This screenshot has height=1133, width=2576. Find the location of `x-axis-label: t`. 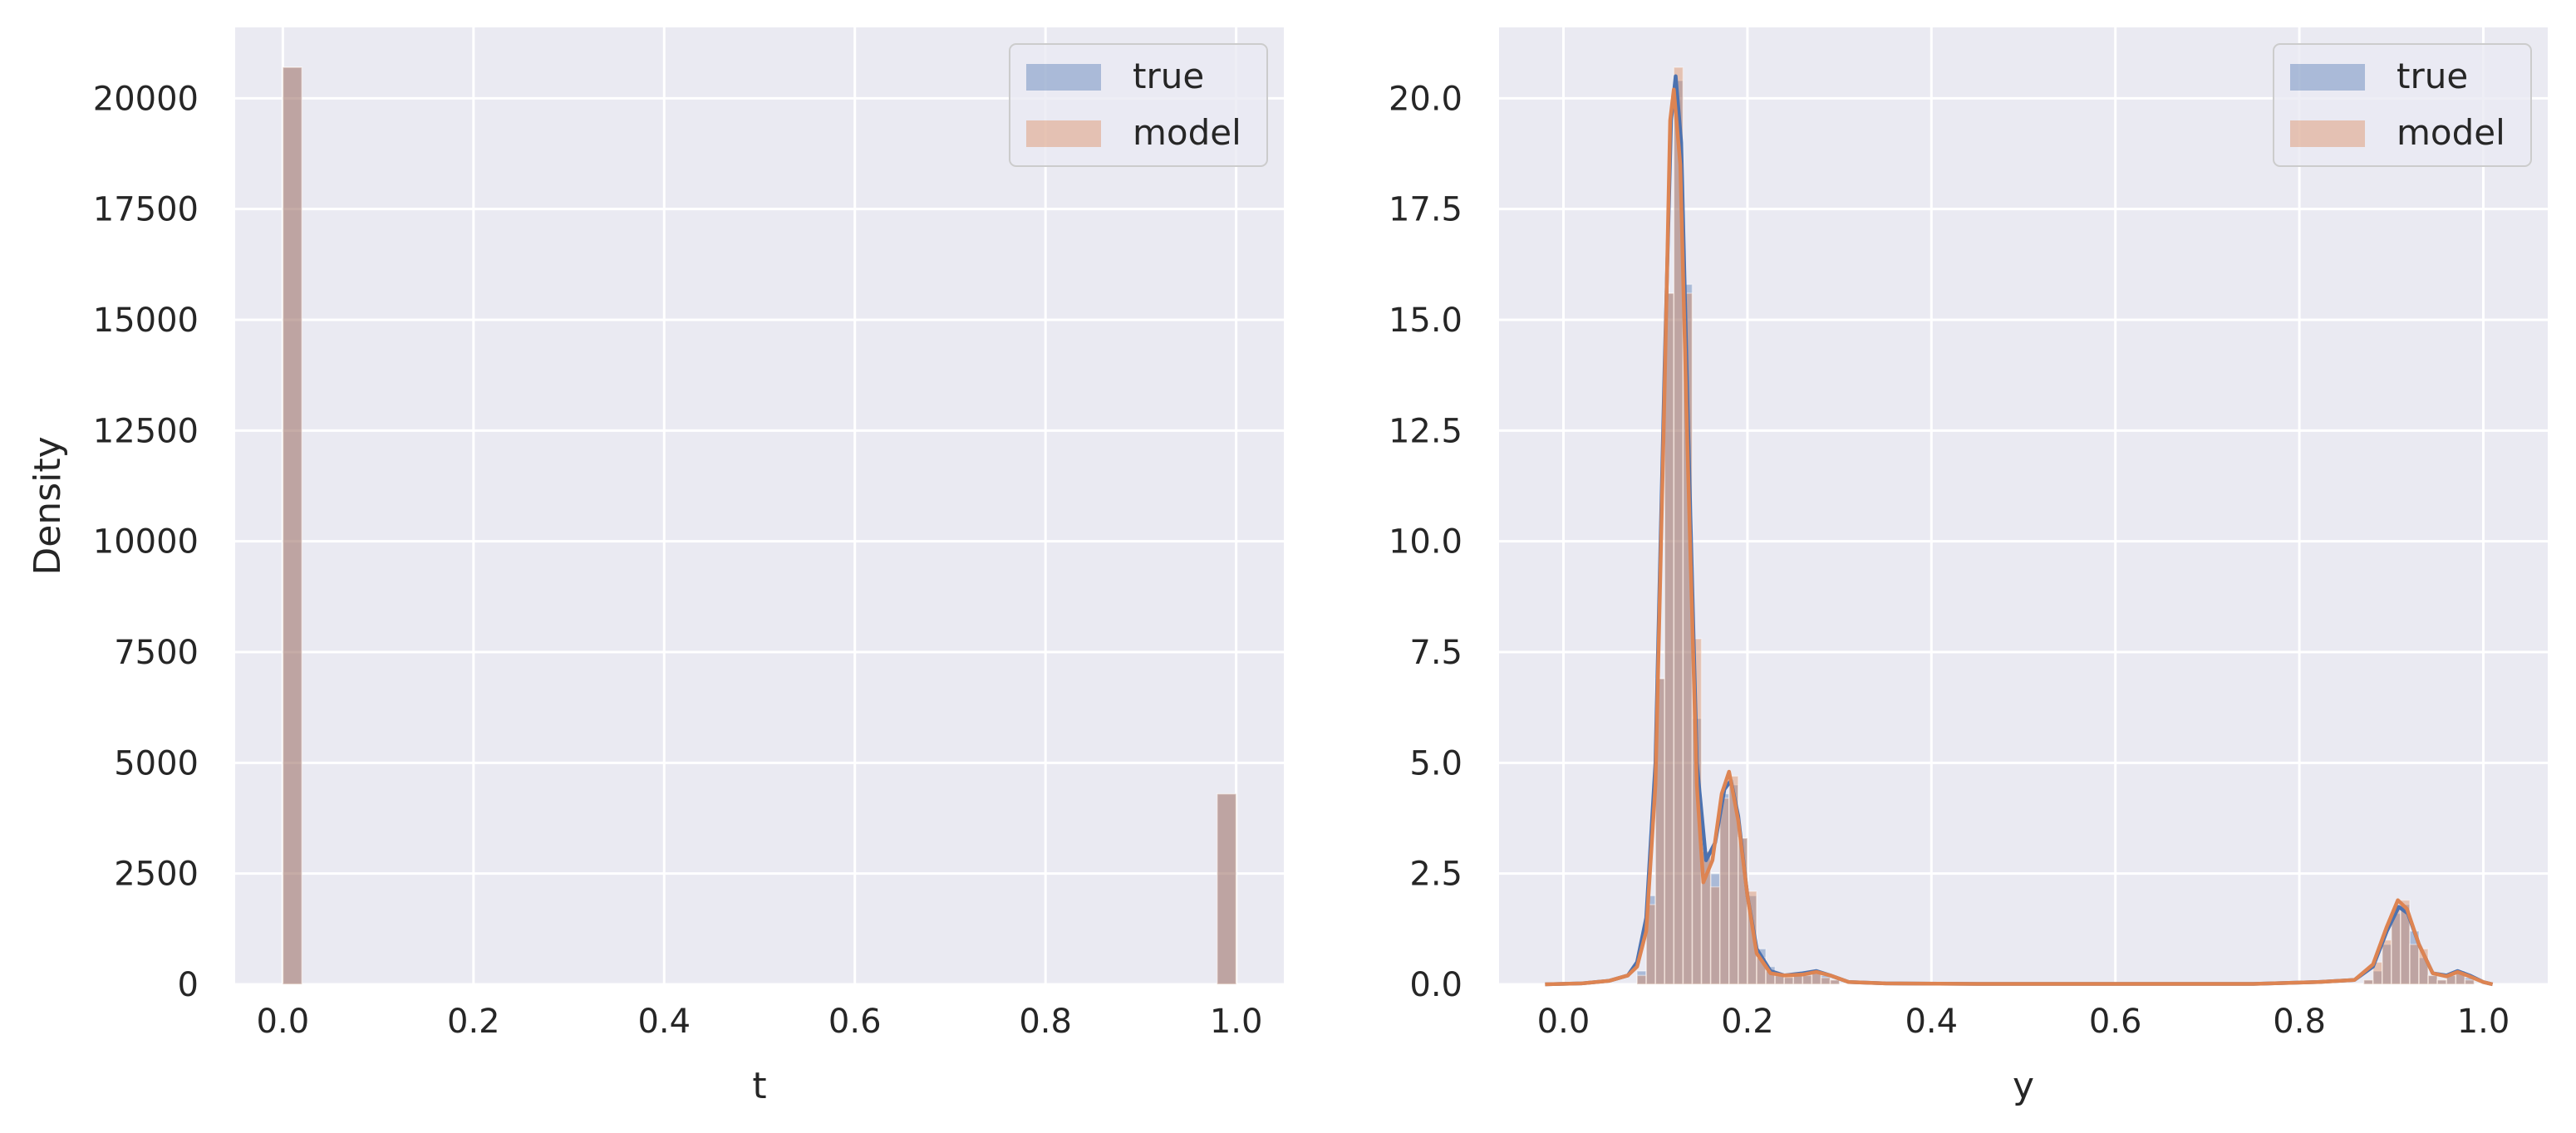

x-axis-label: t is located at coordinates (759, 1086).